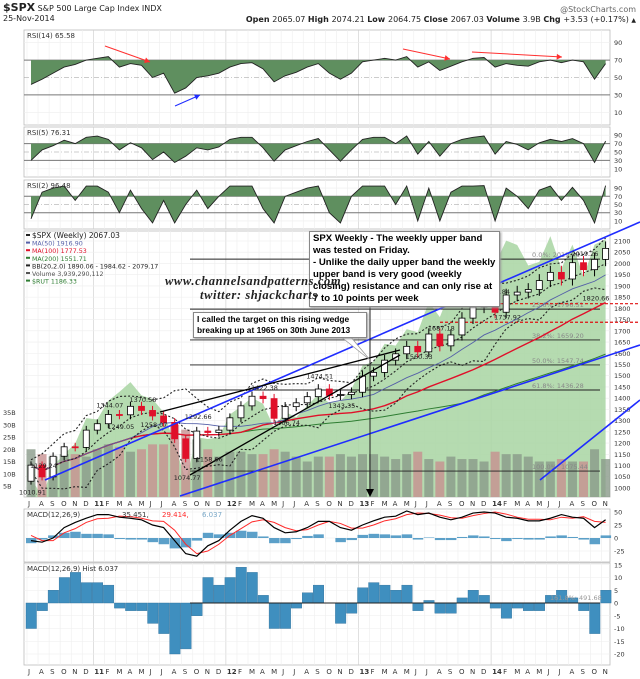  Describe the element at coordinates (143, 400) in the screenshot. I see `price-point-label: 1370.58` at that location.